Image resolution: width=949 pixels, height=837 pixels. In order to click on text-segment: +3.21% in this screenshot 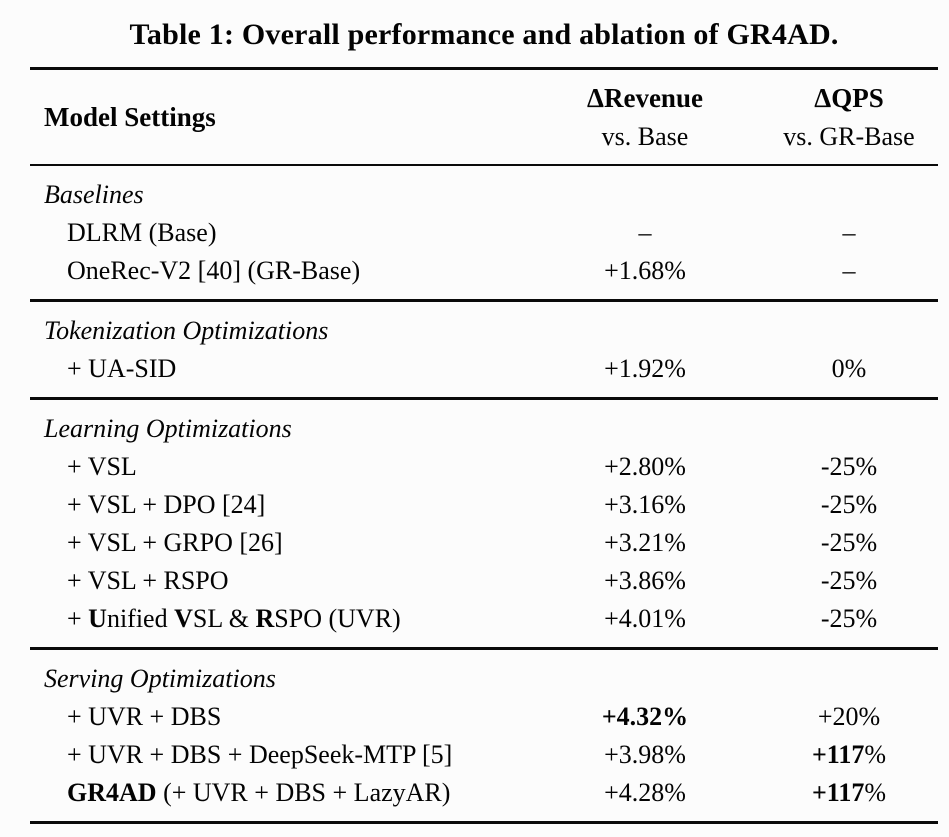, I will do `click(645, 542)`.